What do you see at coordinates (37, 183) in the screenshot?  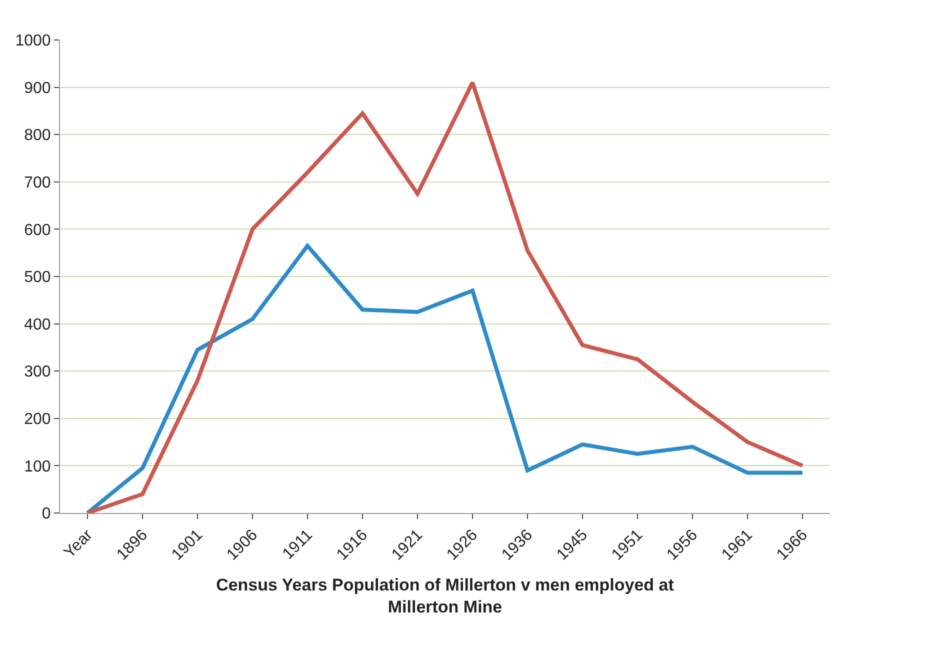 I see `y-tick-label: 700` at bounding box center [37, 183].